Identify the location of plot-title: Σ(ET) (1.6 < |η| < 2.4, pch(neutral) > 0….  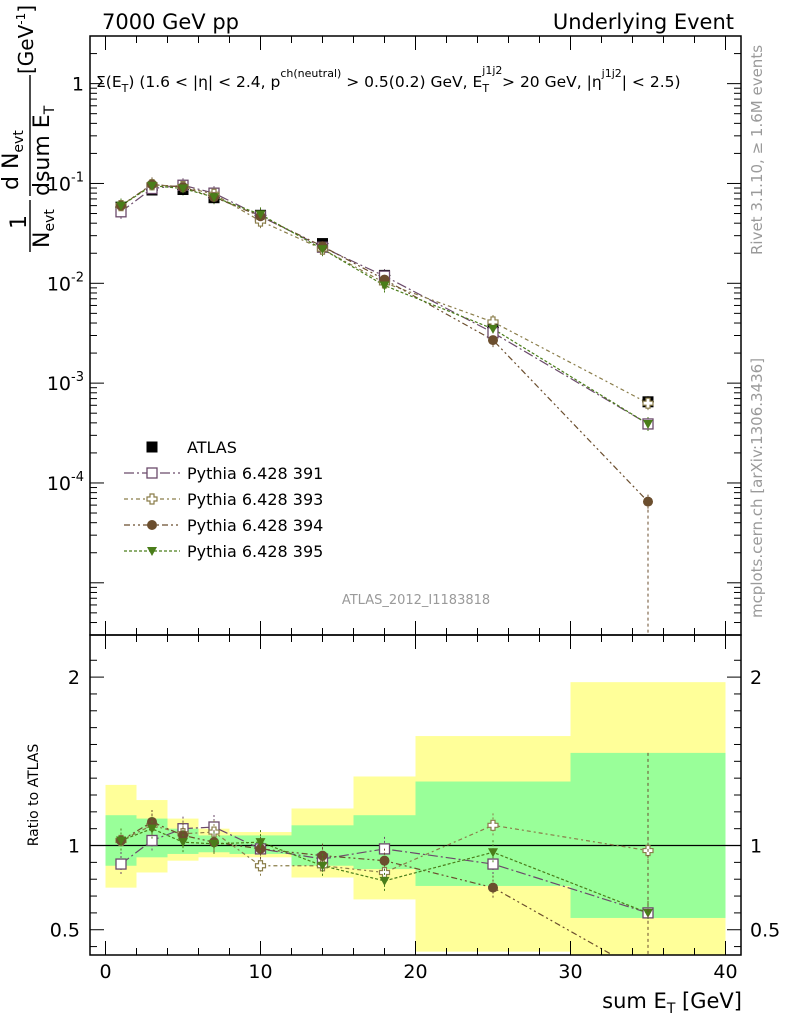
(388, 79).